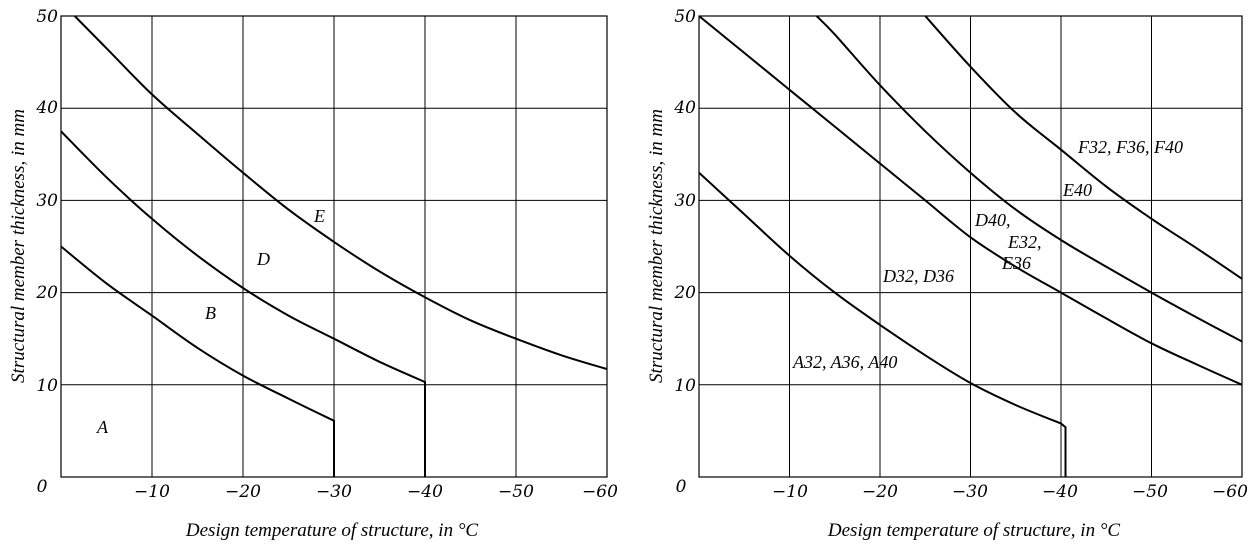 Image resolution: width=1259 pixels, height=548 pixels. Describe the element at coordinates (46, 293) in the screenshot. I see `left-y-tick-label: 20` at that location.